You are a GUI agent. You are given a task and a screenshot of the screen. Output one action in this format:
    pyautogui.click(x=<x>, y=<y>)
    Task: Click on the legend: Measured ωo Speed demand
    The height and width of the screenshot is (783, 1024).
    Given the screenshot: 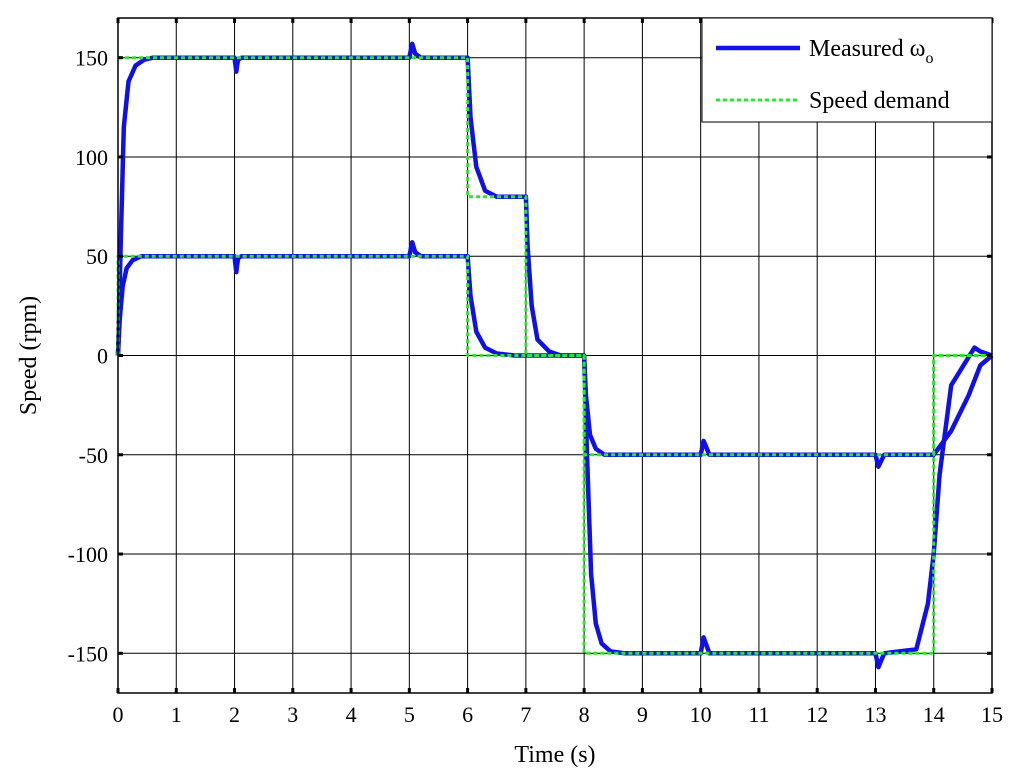 What is the action you would take?
    pyautogui.click(x=847, y=70)
    